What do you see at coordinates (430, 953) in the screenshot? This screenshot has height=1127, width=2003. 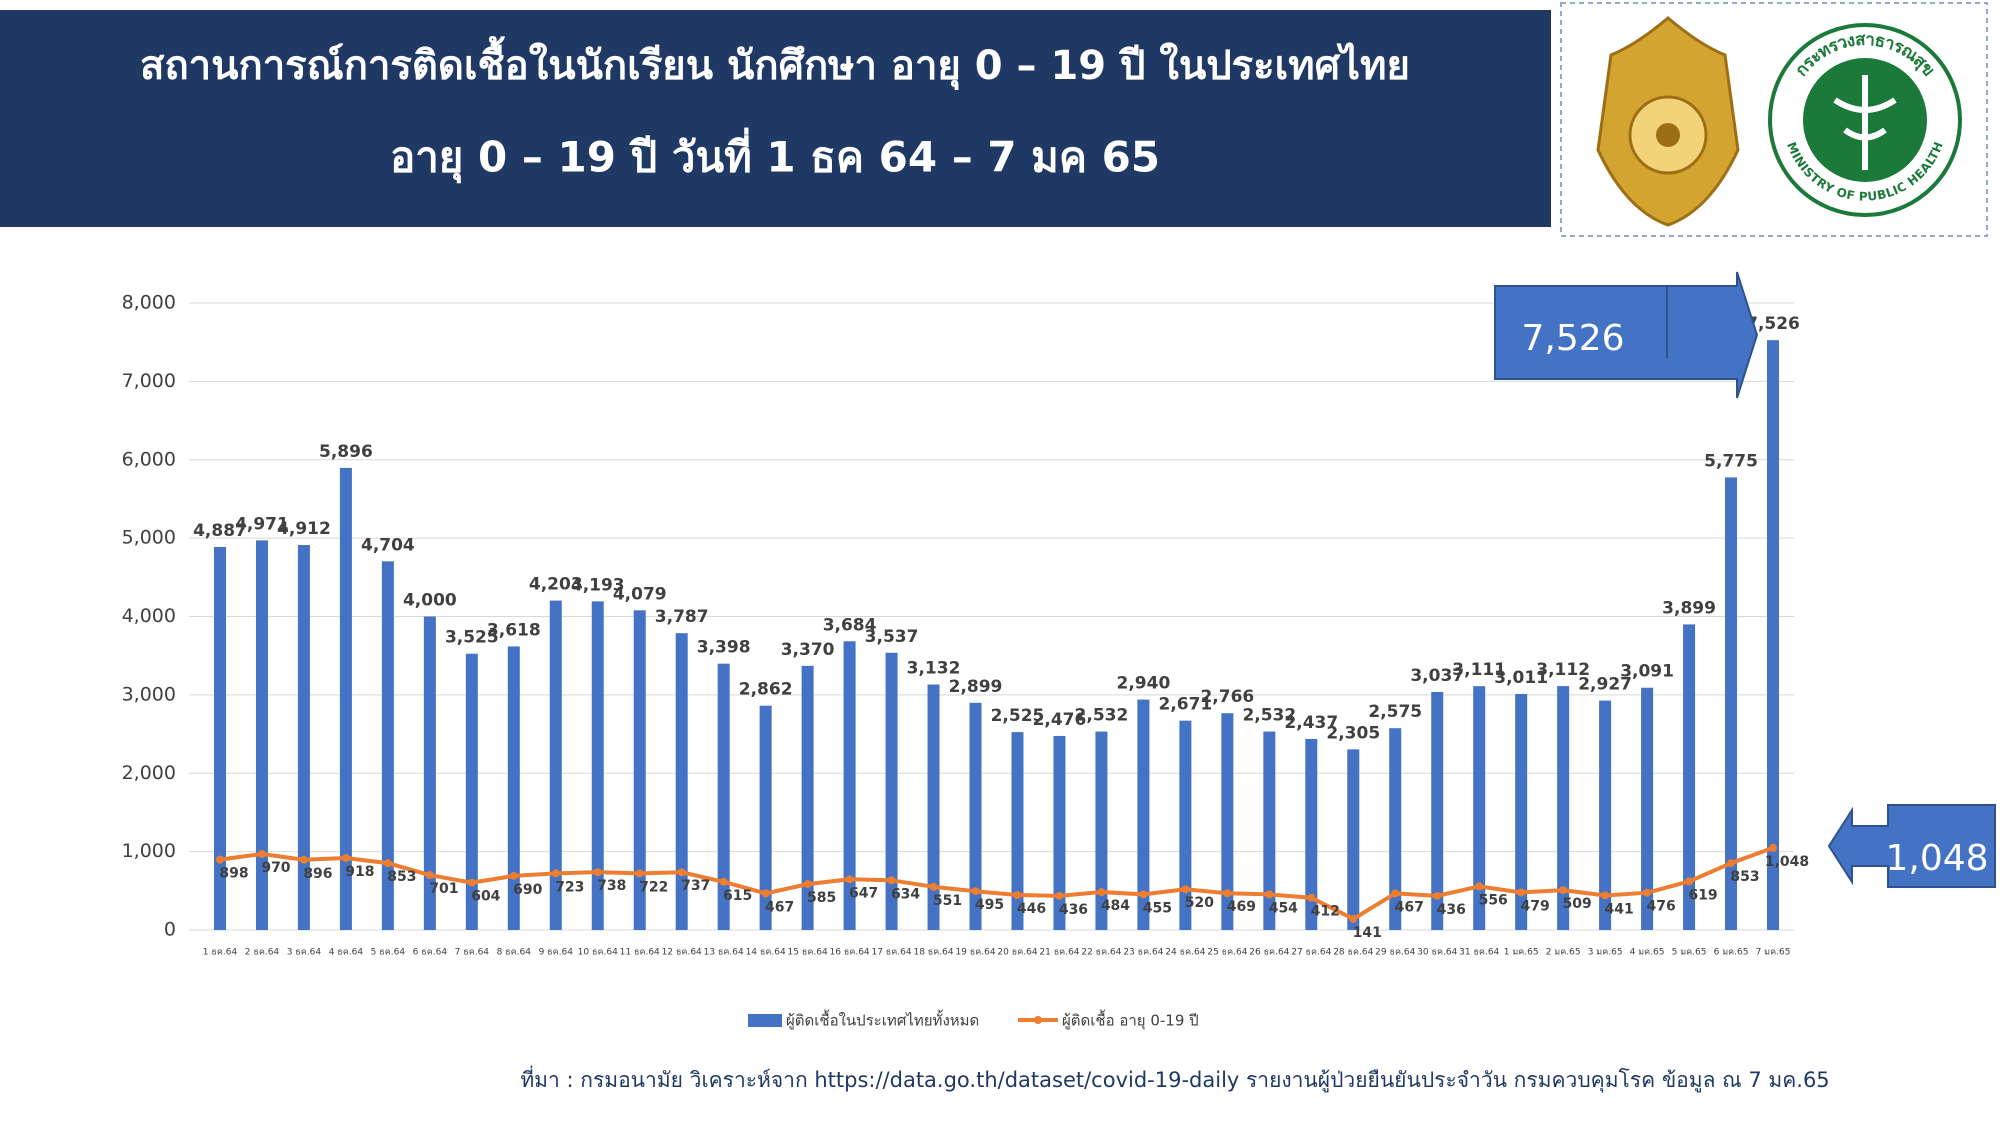 I see `x-tick-label: 6 ธค.64` at bounding box center [430, 953].